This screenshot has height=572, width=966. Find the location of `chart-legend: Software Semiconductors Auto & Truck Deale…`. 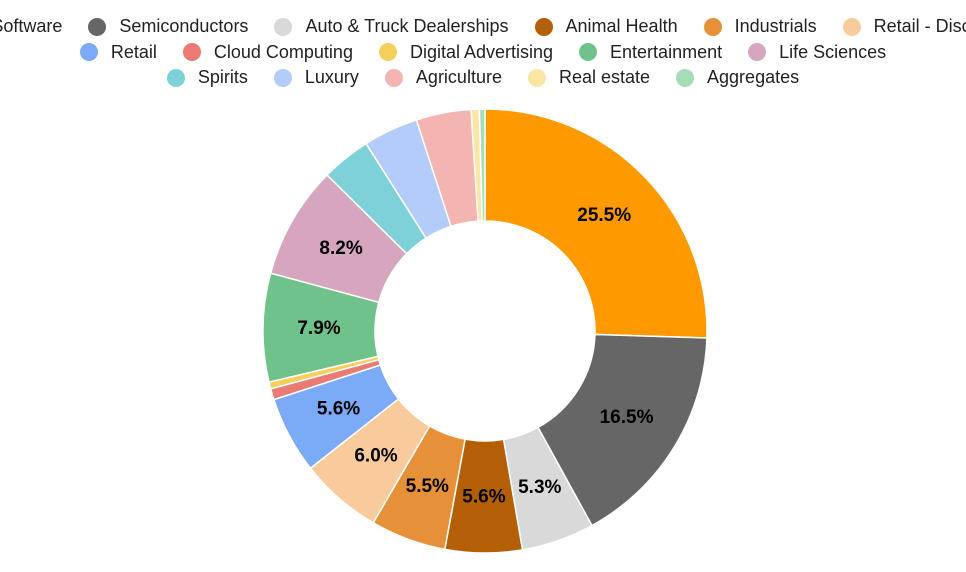

chart-legend: Software Semiconductors Auto & Truck Deale… is located at coordinates (483, 52).